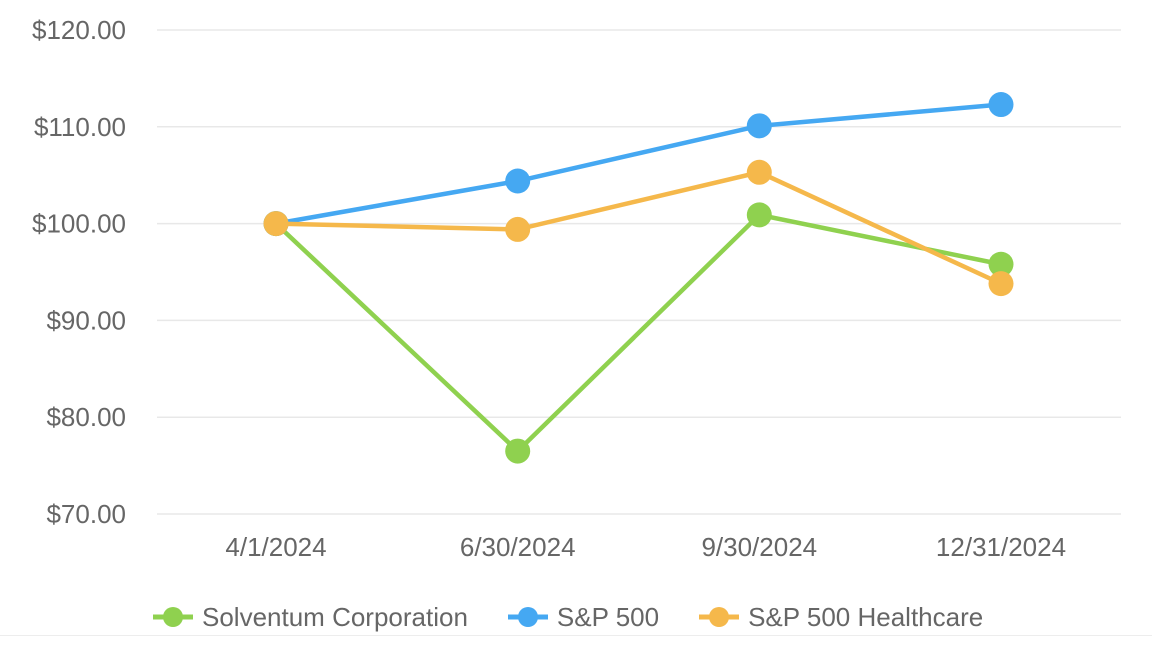 Image resolution: width=1152 pixels, height=672 pixels. I want to click on page-divider, so click(576, 635).